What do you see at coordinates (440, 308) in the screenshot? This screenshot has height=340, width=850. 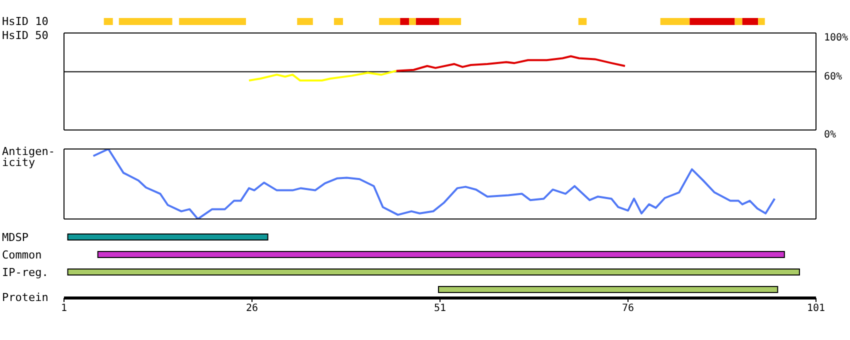 I see `x-tick-label: 51` at bounding box center [440, 308].